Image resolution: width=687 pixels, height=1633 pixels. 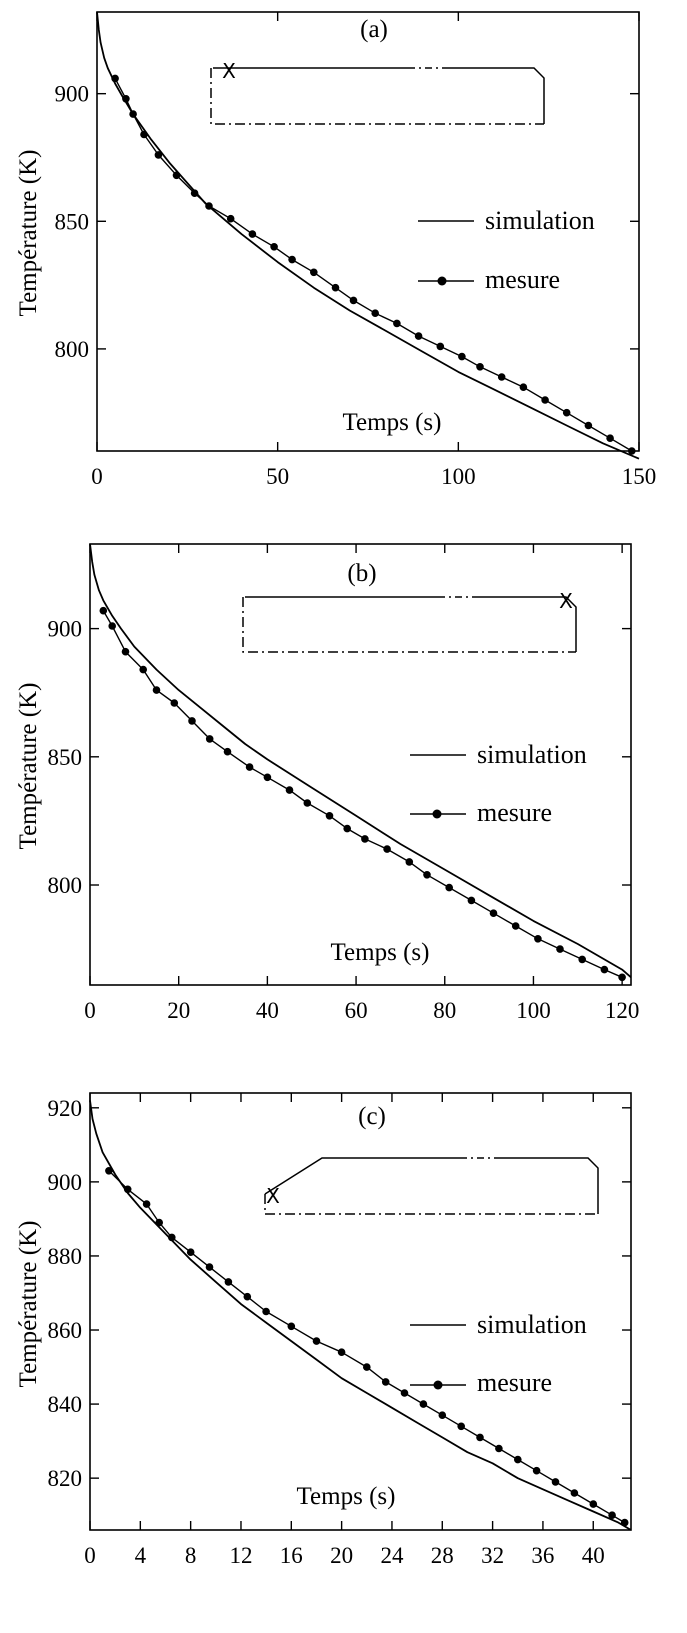 What do you see at coordinates (277, 476) in the screenshot?
I see `x-tick-label: 50` at bounding box center [277, 476].